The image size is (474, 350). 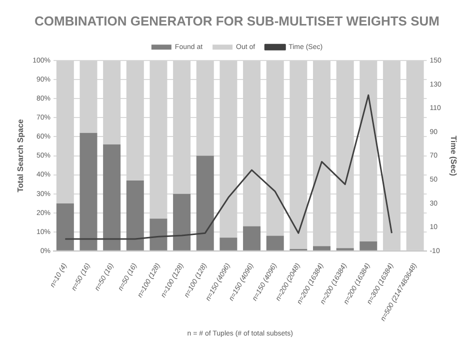 I want to click on chart-title: COMBINATION GENERATOR FOR SUB-MULTISET WEIGHTS SUM, so click(x=237, y=20).